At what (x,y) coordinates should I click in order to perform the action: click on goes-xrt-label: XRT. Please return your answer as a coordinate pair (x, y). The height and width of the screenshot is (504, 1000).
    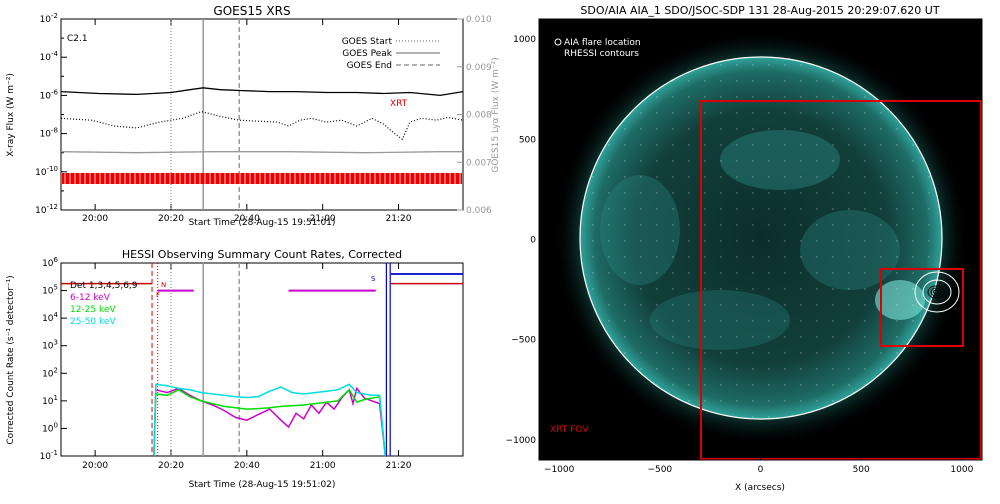
    Looking at the image, I should click on (399, 104).